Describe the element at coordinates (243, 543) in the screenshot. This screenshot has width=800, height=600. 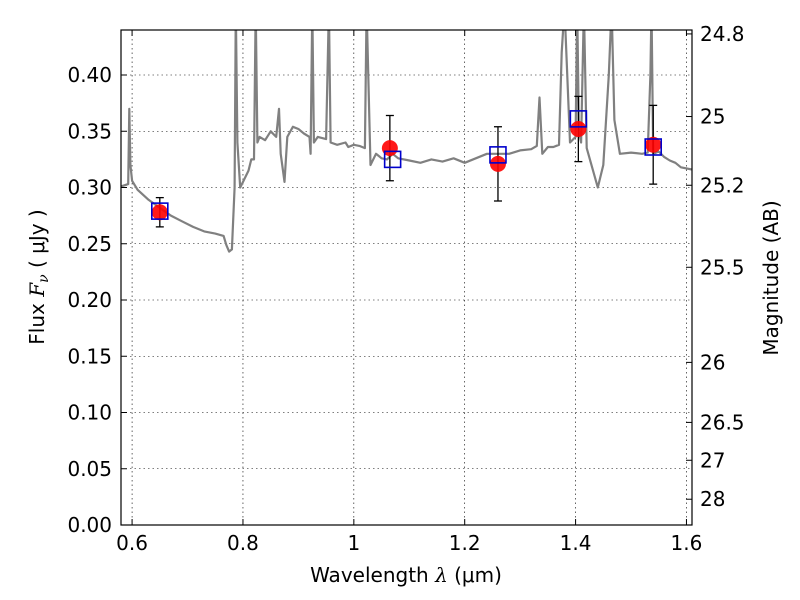
I see `x-tick-label: 0.8` at that location.